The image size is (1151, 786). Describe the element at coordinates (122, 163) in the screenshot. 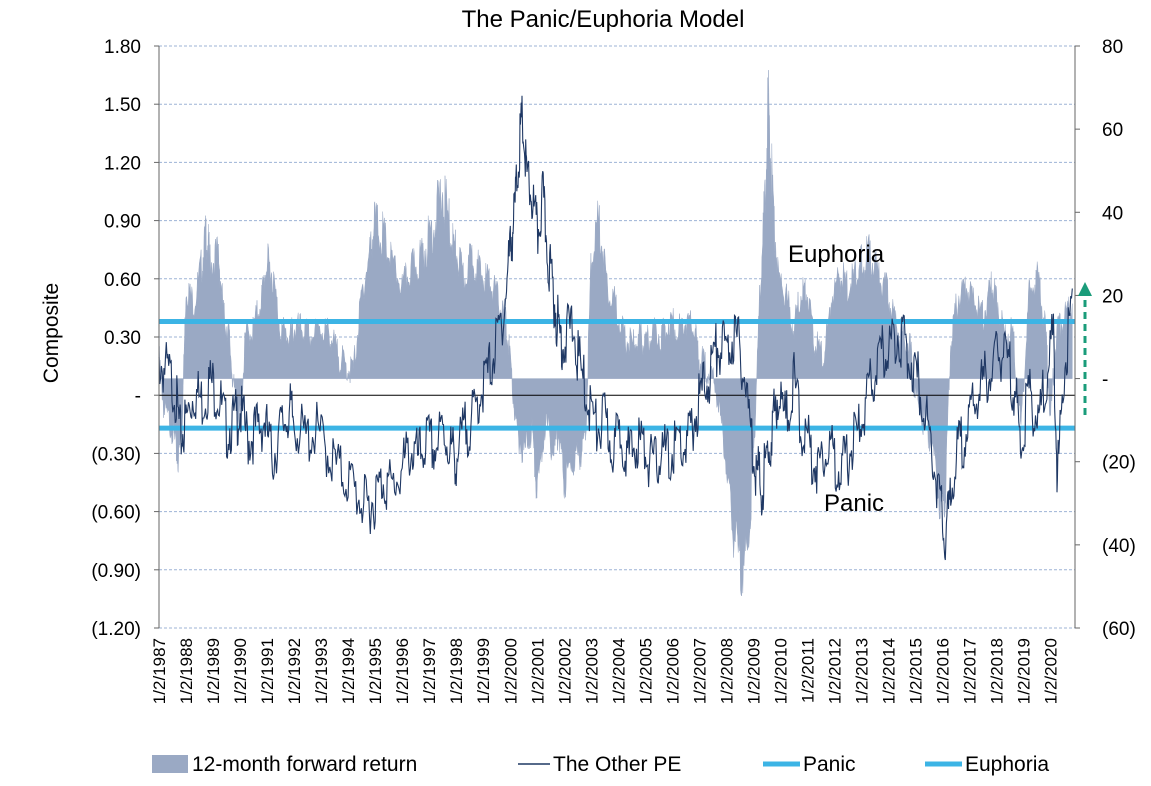

I see `left-tick-label: 1.20` at that location.